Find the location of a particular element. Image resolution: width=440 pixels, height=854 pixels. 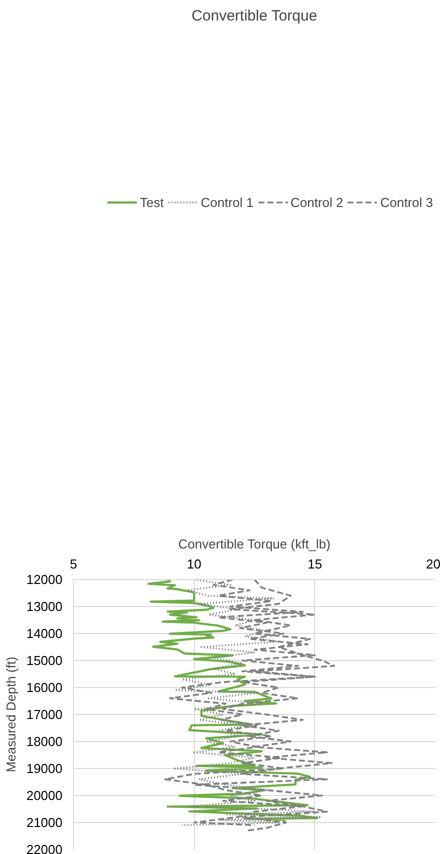

y-tick-label: 20000 is located at coordinates (44, 795).